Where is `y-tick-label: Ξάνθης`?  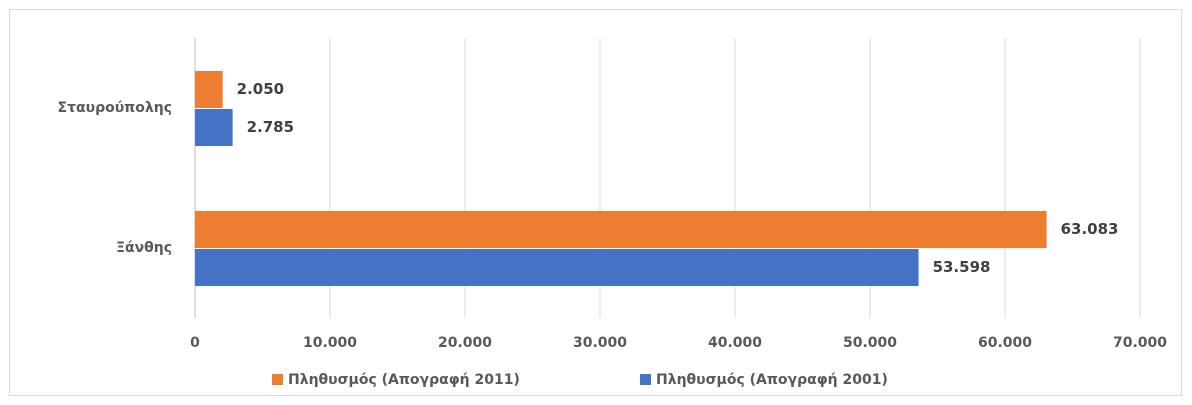 y-tick-label: Ξάνθης is located at coordinates (144, 248).